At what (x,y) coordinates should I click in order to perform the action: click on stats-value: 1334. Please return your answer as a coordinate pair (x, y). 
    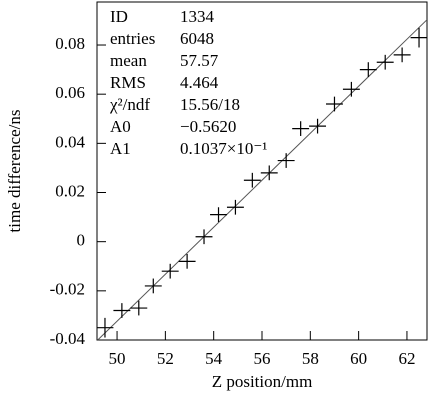
    Looking at the image, I should click on (197, 16).